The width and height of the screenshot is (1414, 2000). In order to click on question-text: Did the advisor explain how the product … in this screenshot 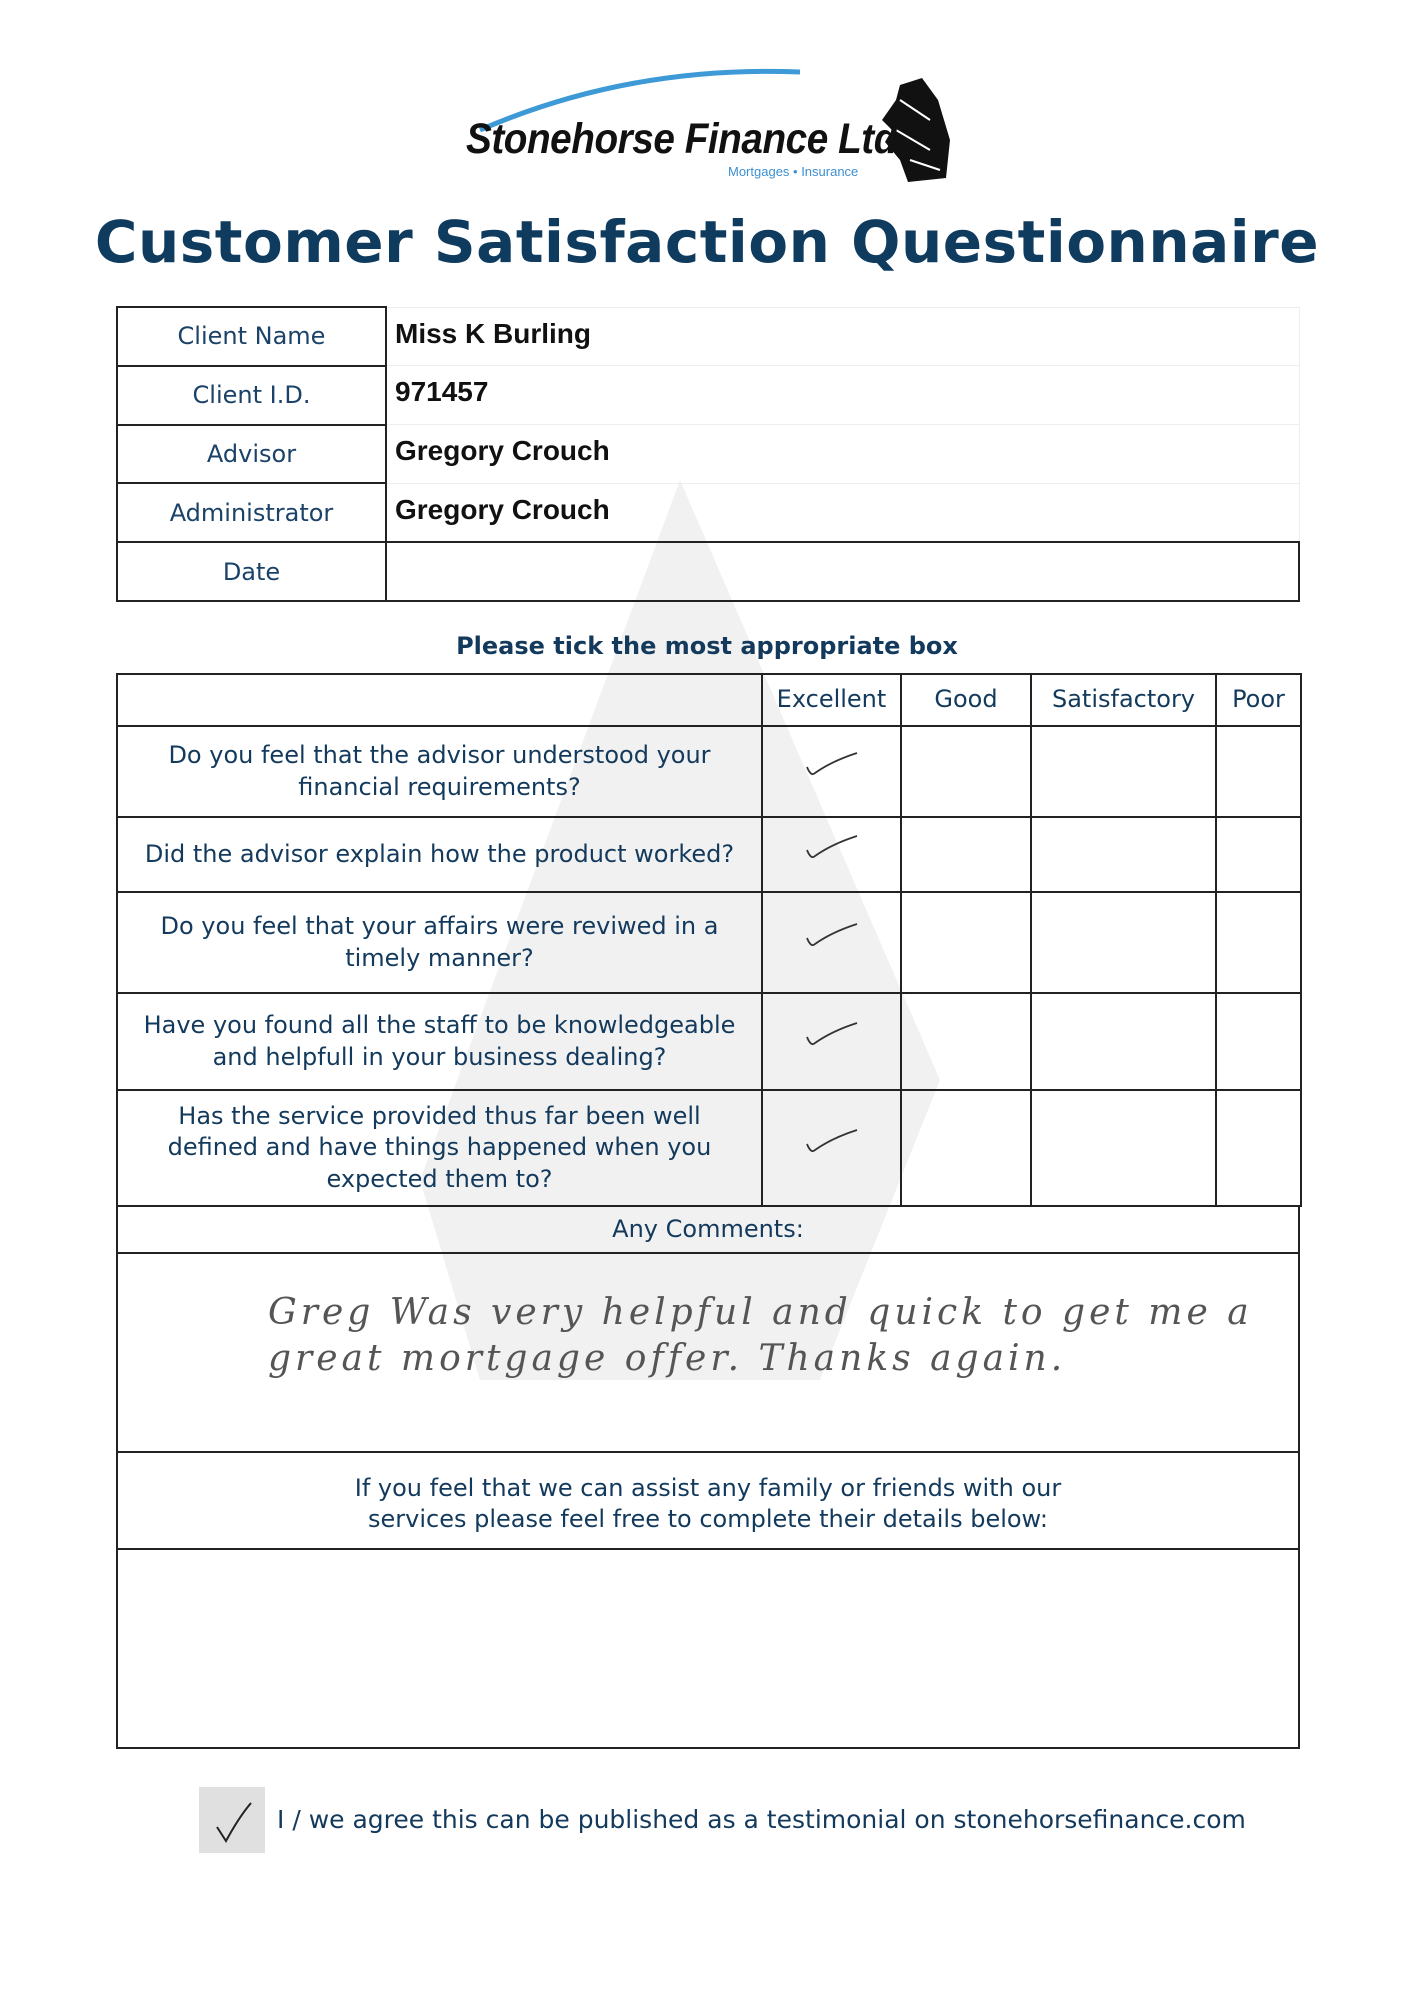, I will do `click(439, 854)`.